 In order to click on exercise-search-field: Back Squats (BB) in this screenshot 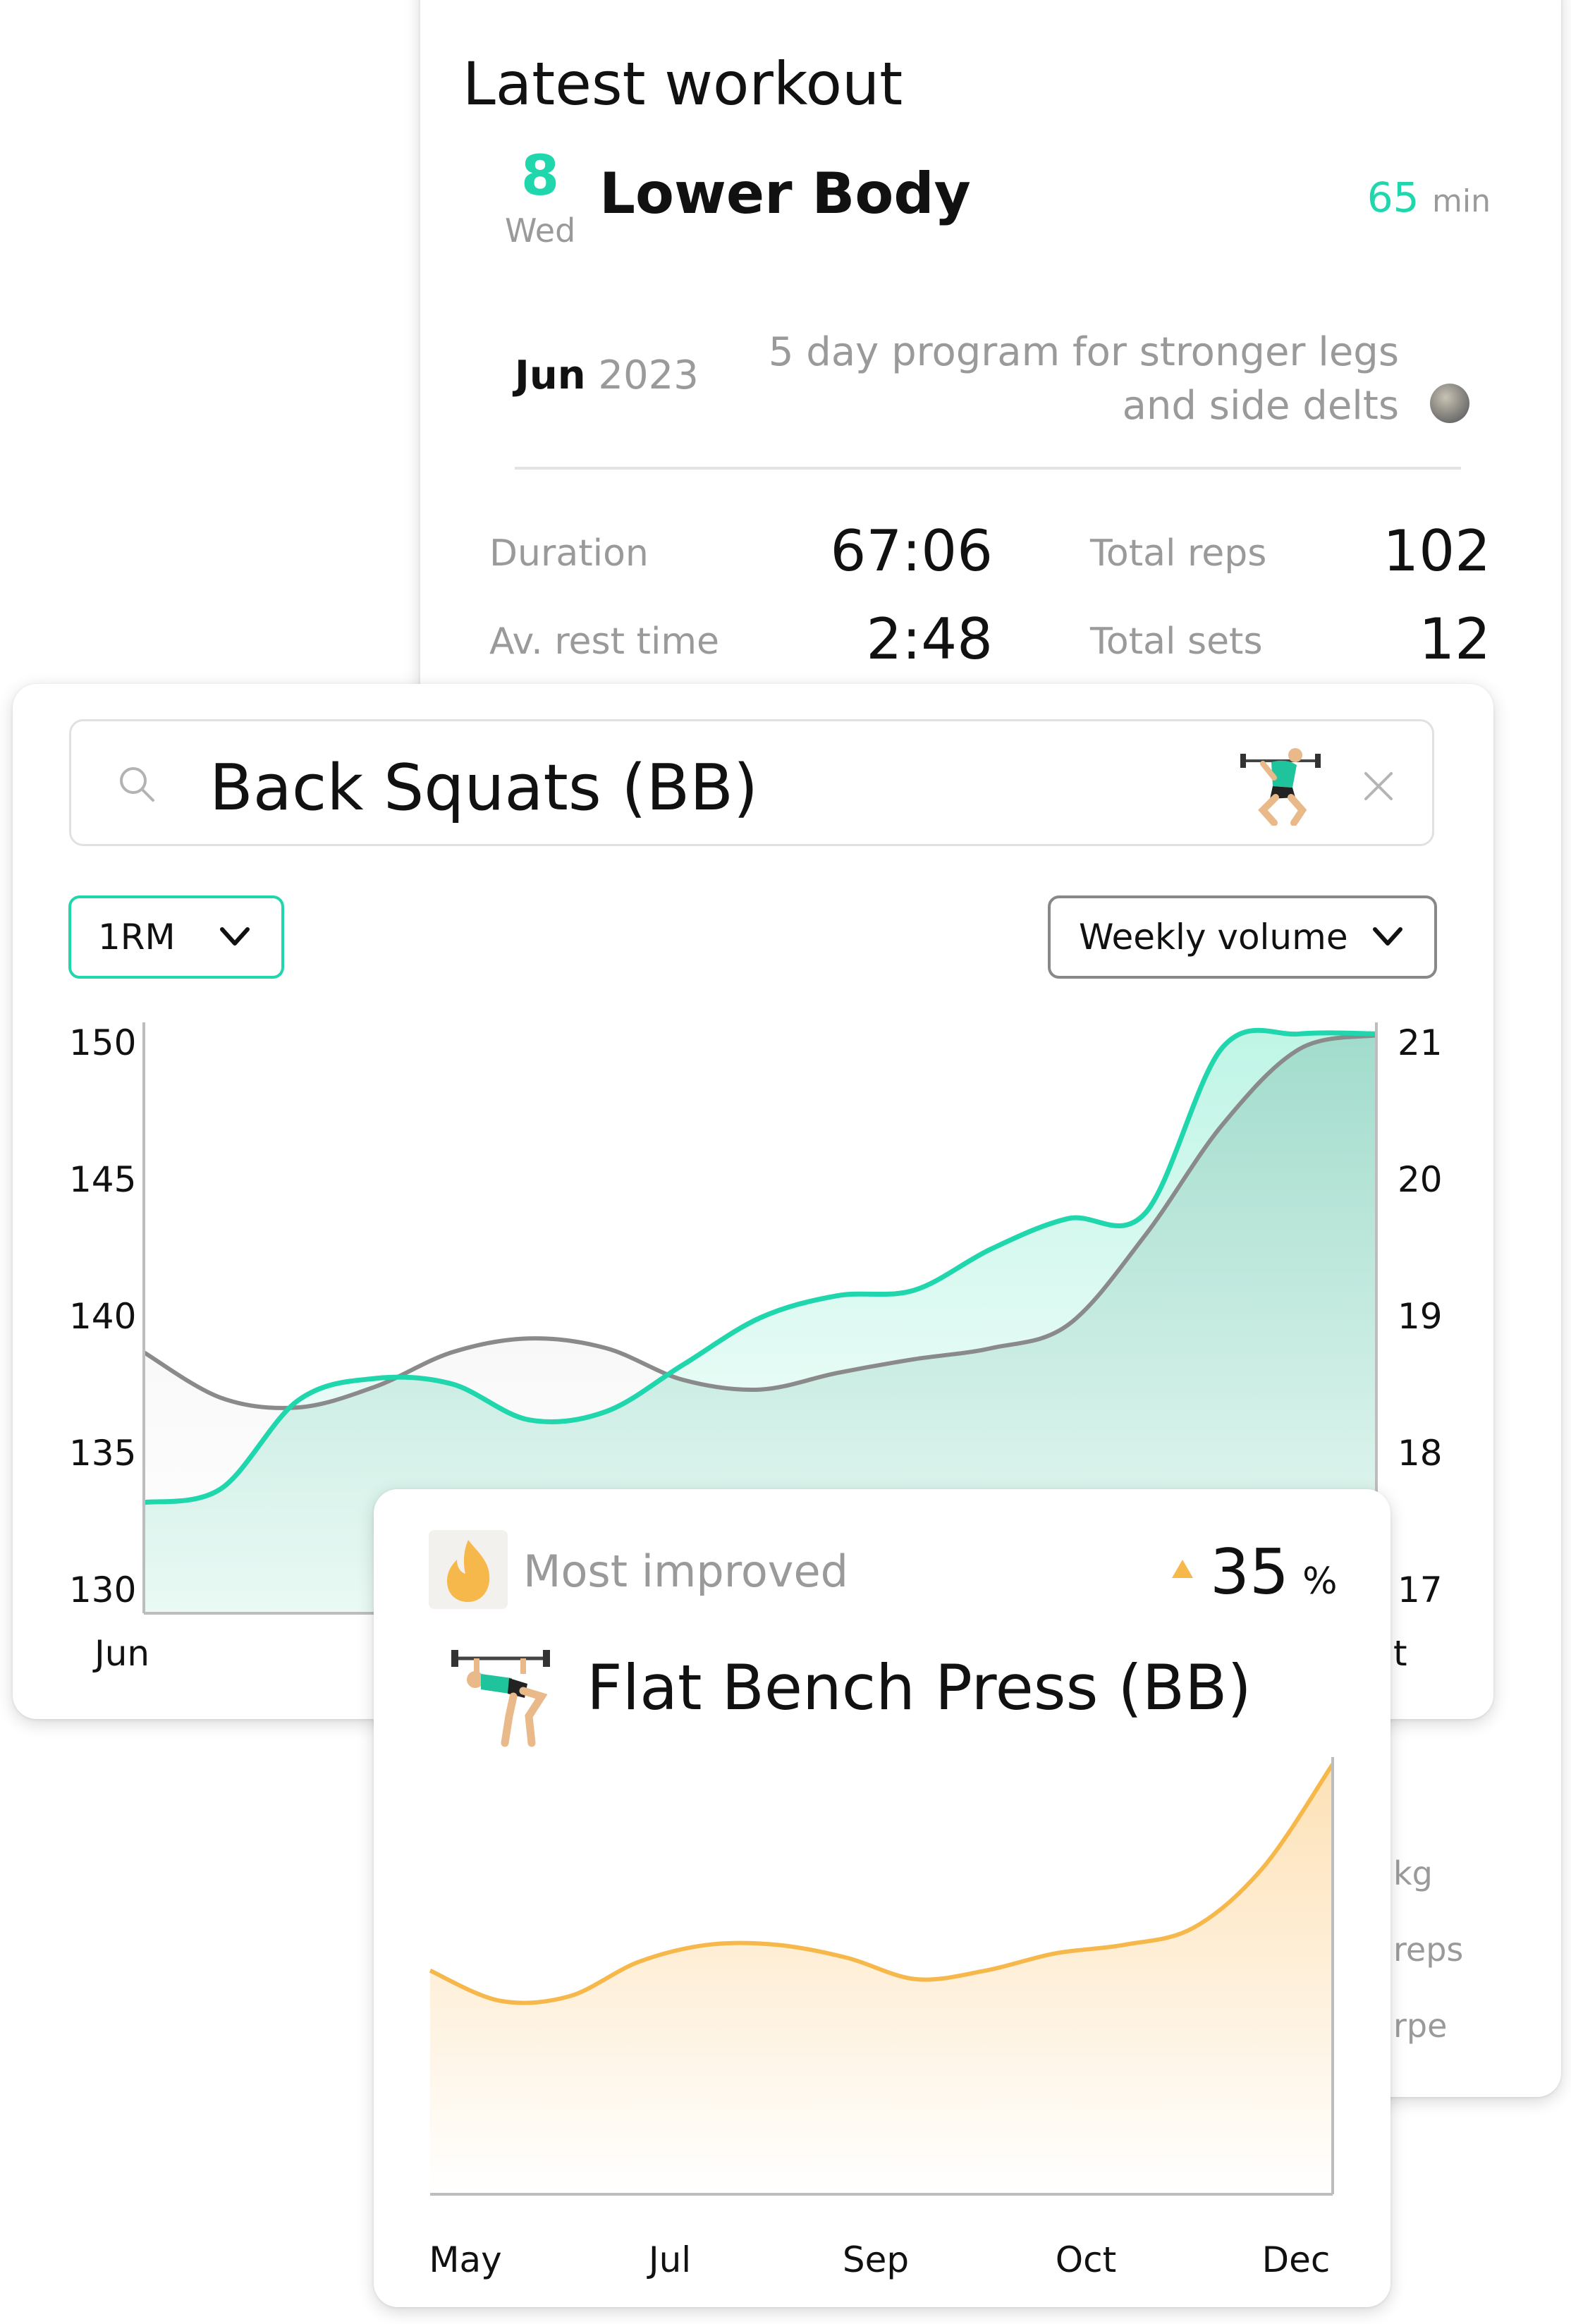, I will do `click(751, 782)`.